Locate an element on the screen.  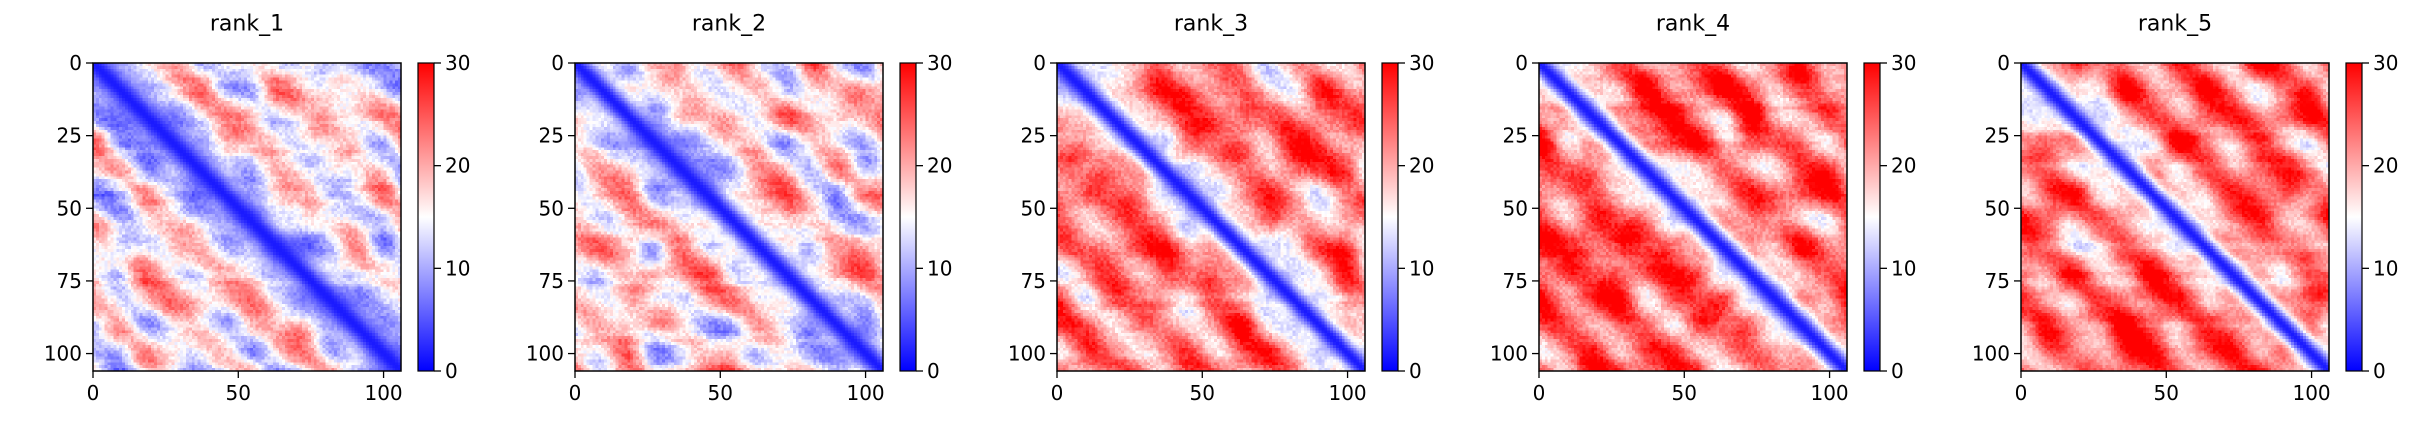
panel-title: rank_1 is located at coordinates (247, 24).